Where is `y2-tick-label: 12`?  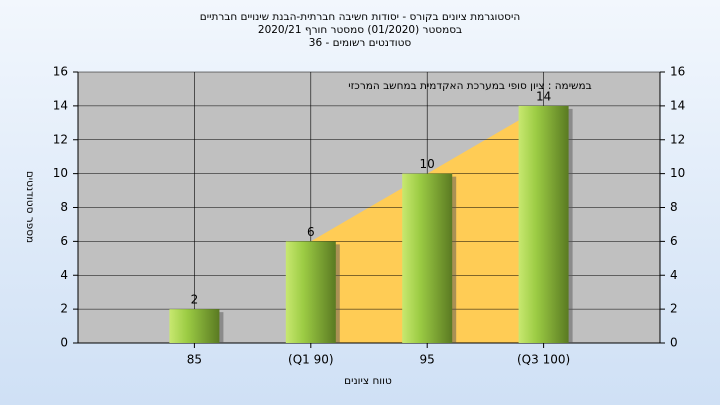 y2-tick-label: 12 is located at coordinates (677, 139).